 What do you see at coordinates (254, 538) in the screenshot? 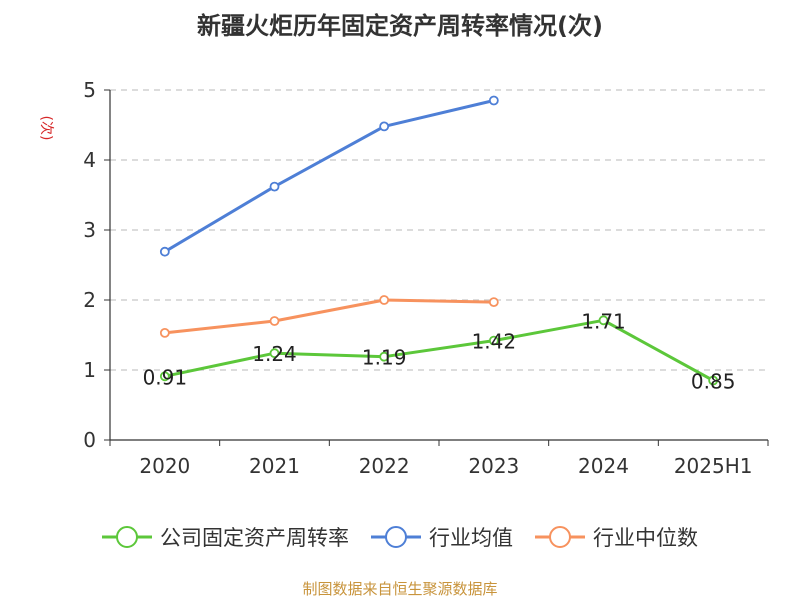
I see `legend-label: 公司固定资产周转率` at bounding box center [254, 538].